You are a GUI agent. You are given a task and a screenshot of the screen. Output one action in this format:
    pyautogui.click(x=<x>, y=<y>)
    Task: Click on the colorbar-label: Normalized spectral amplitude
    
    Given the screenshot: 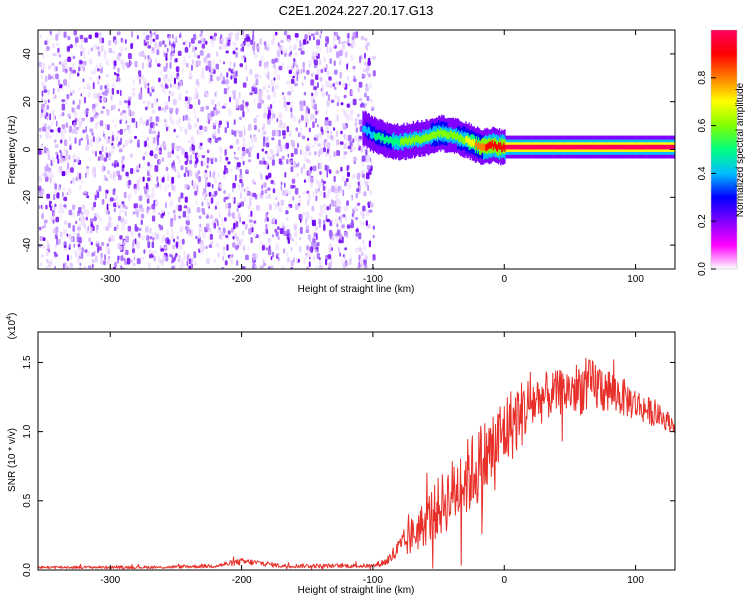 What is the action you would take?
    pyautogui.click(x=740, y=149)
    